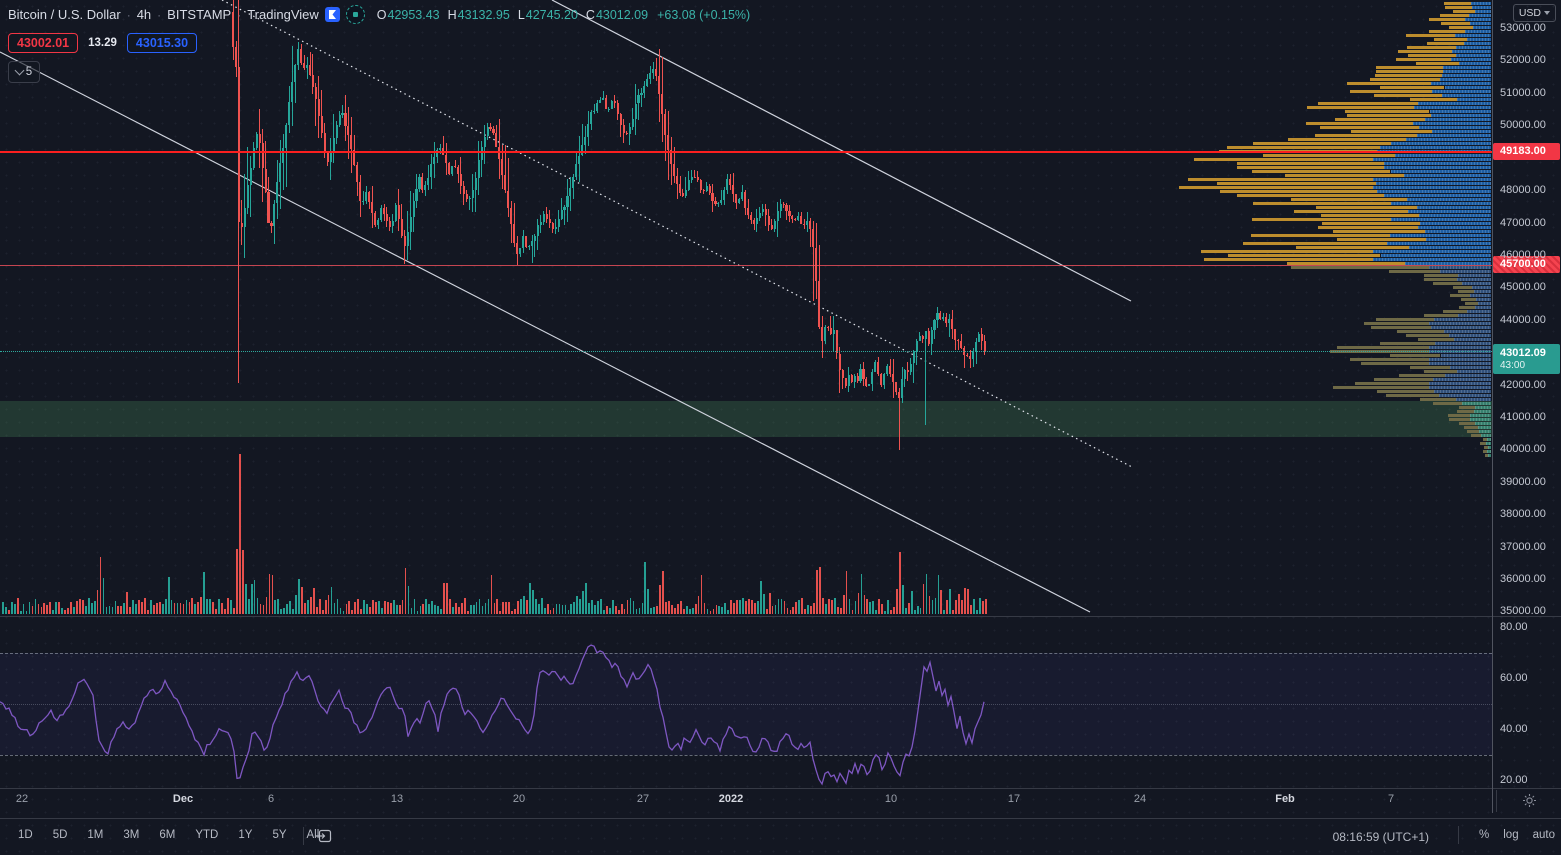  I want to click on range-button-3m: 3M, so click(131, 835).